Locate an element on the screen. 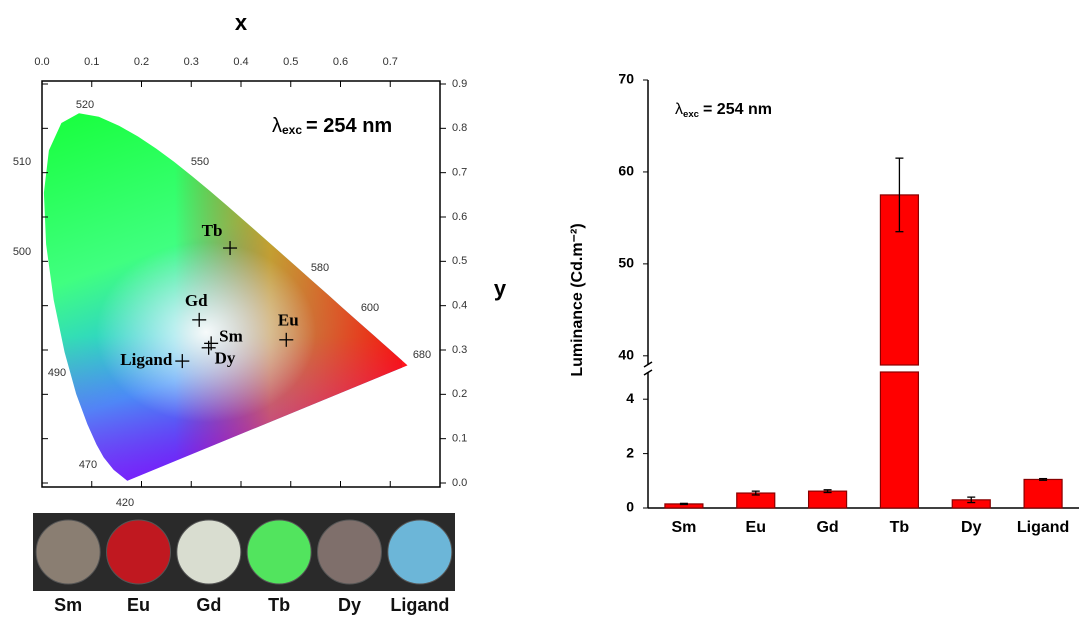 The image size is (1079, 617). photo-label: Gd is located at coordinates (208, 605).